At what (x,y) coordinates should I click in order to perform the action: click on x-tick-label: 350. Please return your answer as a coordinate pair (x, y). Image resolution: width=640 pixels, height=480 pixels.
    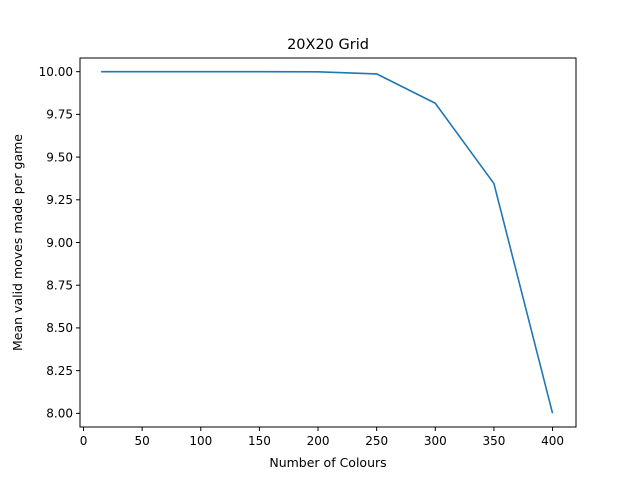
    Looking at the image, I should click on (493, 441).